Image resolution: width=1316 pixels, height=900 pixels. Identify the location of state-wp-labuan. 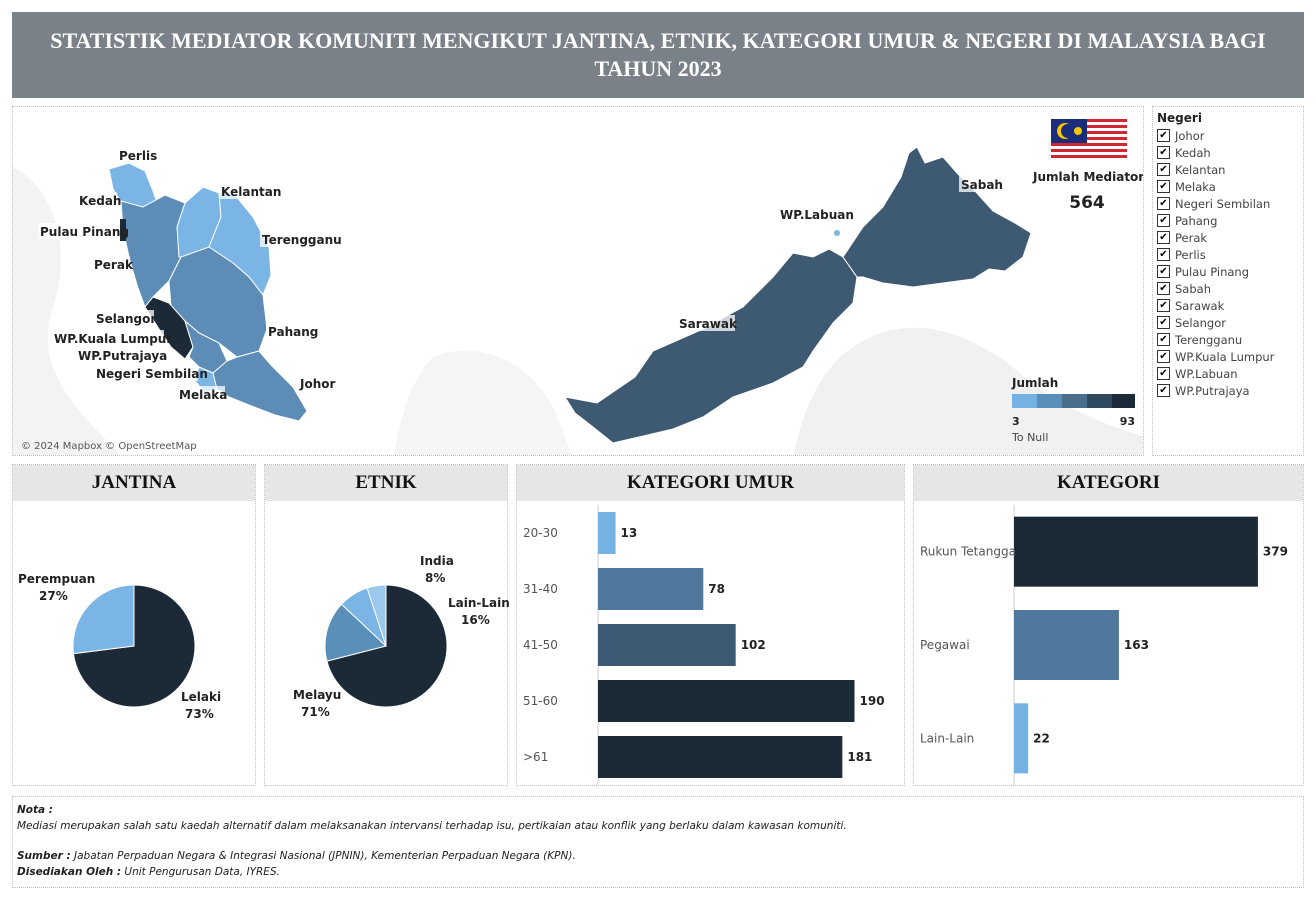
(837, 233).